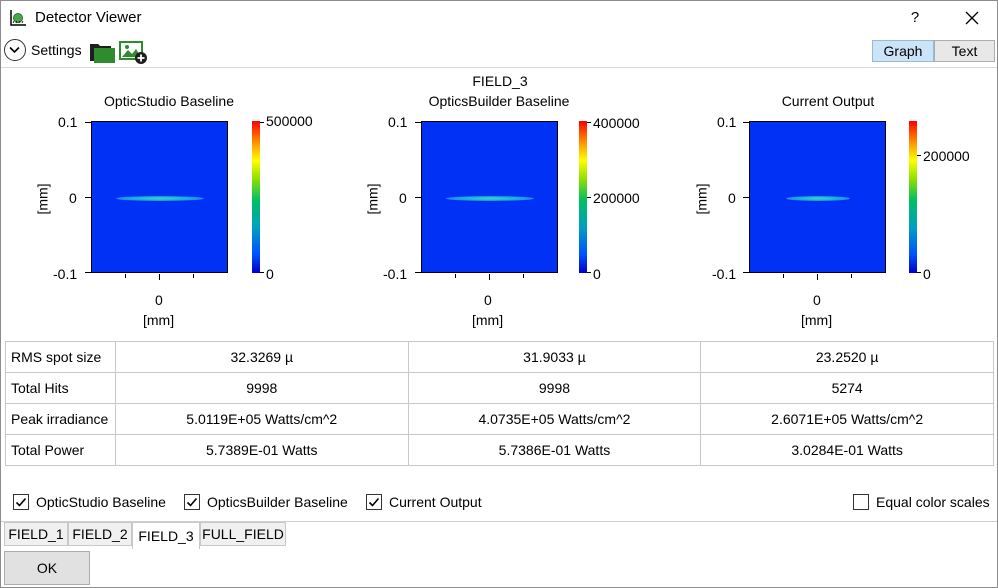 The image size is (998, 588). I want to click on table-cell: 5.7386E-01 Watts, so click(554, 450).